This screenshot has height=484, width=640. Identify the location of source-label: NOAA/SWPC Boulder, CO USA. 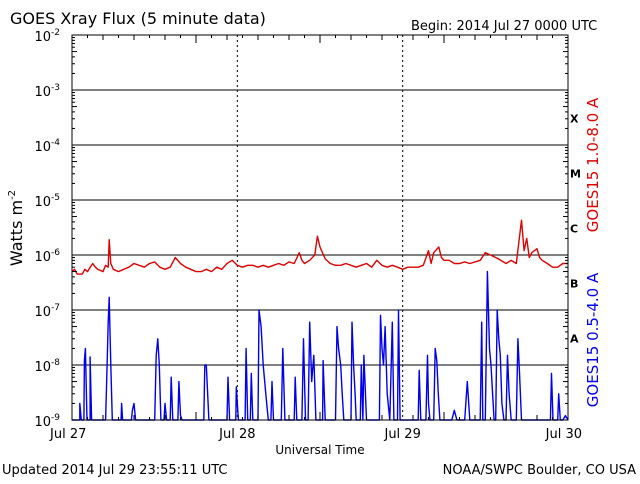
(539, 470).